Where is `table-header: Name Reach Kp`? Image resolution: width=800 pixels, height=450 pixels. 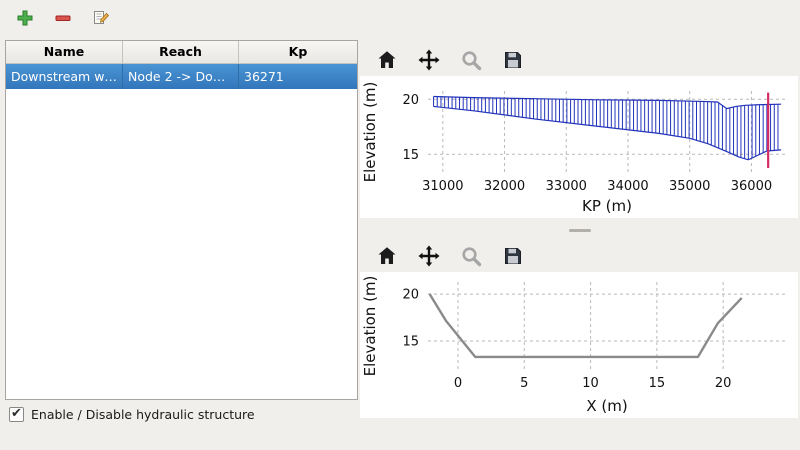 table-header: Name Reach Kp is located at coordinates (181, 52).